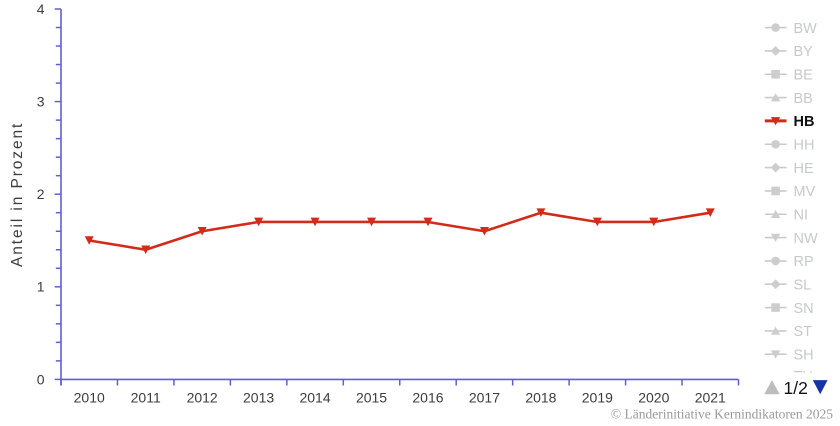  What do you see at coordinates (803, 332) in the screenshot?
I see `svg-text: ST` at bounding box center [803, 332].